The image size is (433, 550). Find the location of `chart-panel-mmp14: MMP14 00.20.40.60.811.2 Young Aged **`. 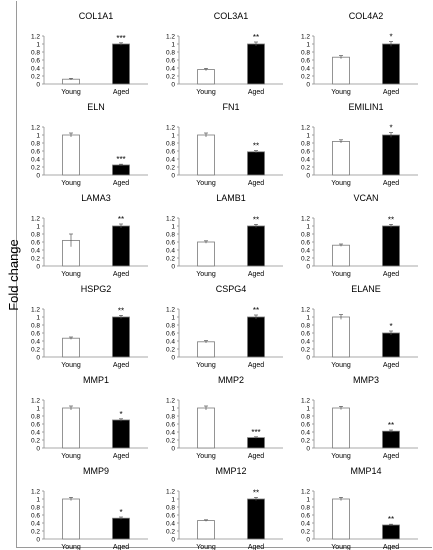

chart-panel-mmp14: MMP14 00.20.40.60.811.2 Young Aged ** is located at coordinates (359, 508).